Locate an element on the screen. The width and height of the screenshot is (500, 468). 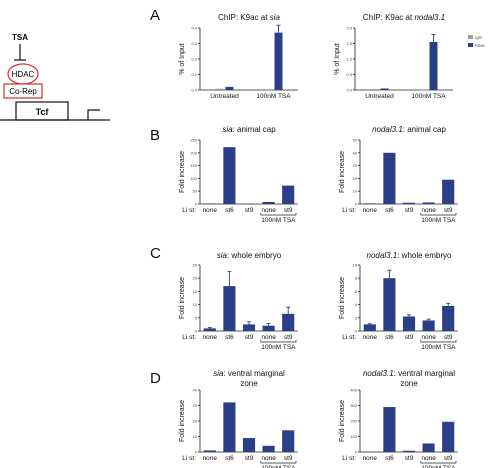
panel-letter-d: D is located at coordinates (155, 378).